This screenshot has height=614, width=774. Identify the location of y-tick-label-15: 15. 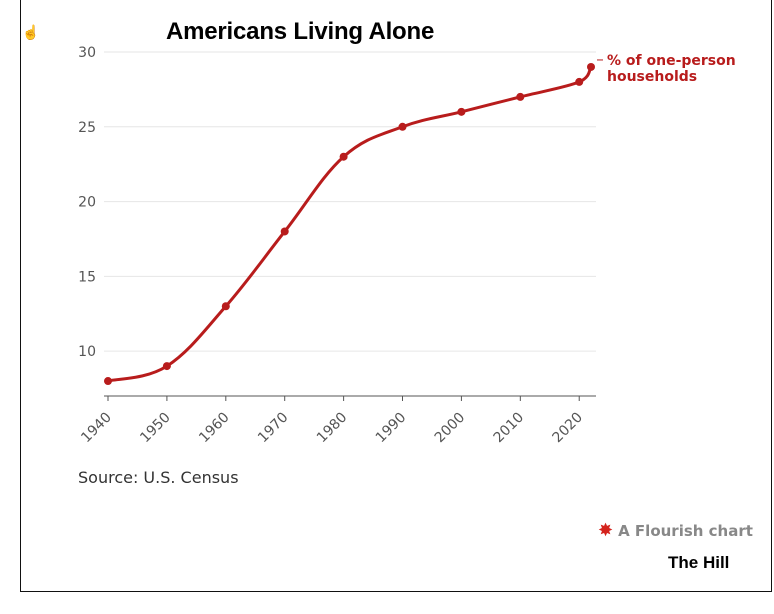
(87, 277).